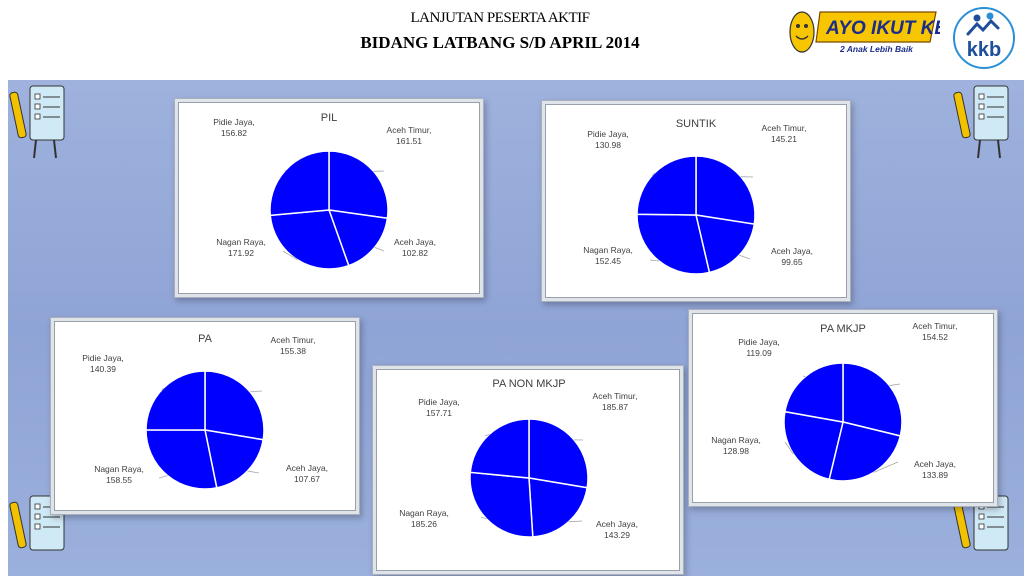 This screenshot has width=1024, height=576. What do you see at coordinates (736, 451) in the screenshot?
I see `slice-value-label: 128.98` at bounding box center [736, 451].